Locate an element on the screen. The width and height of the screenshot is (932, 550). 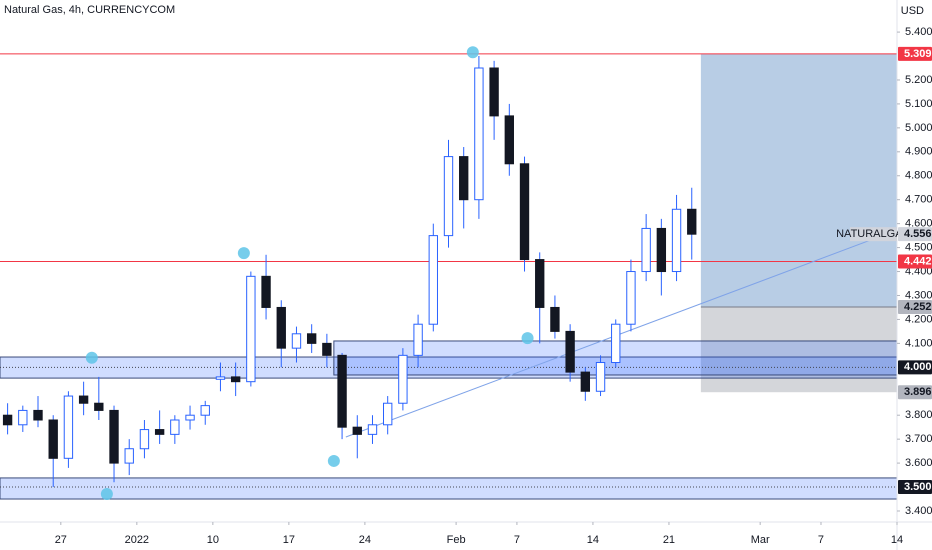
price-badge-label: 4.442 is located at coordinates (918, 261).